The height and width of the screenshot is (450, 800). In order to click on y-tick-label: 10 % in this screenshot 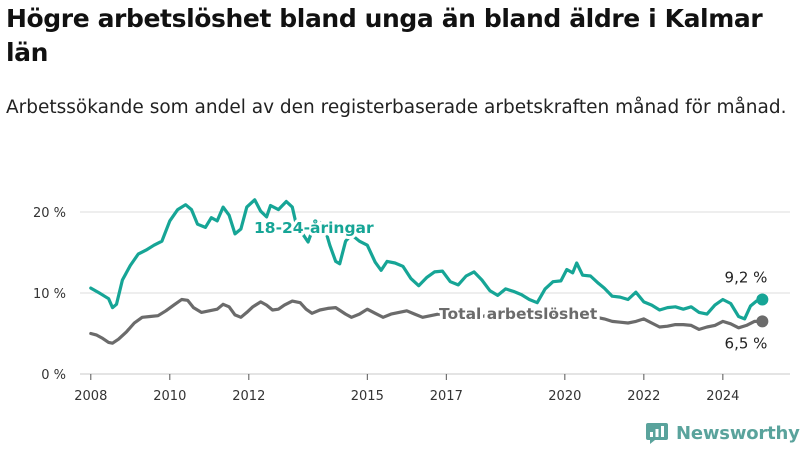, I will do `click(49, 294)`.